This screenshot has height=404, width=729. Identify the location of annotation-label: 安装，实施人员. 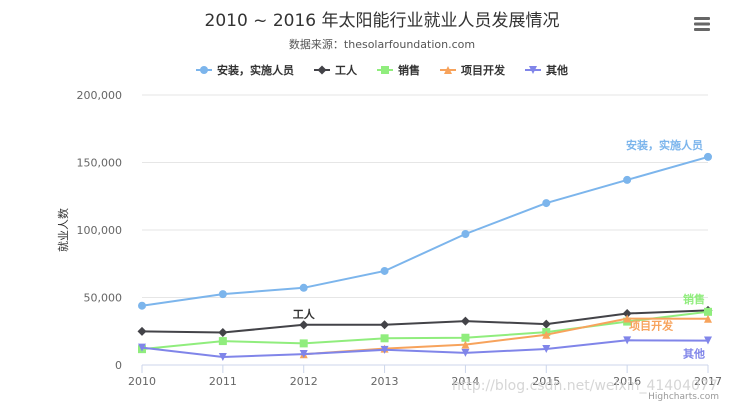
(664, 145).